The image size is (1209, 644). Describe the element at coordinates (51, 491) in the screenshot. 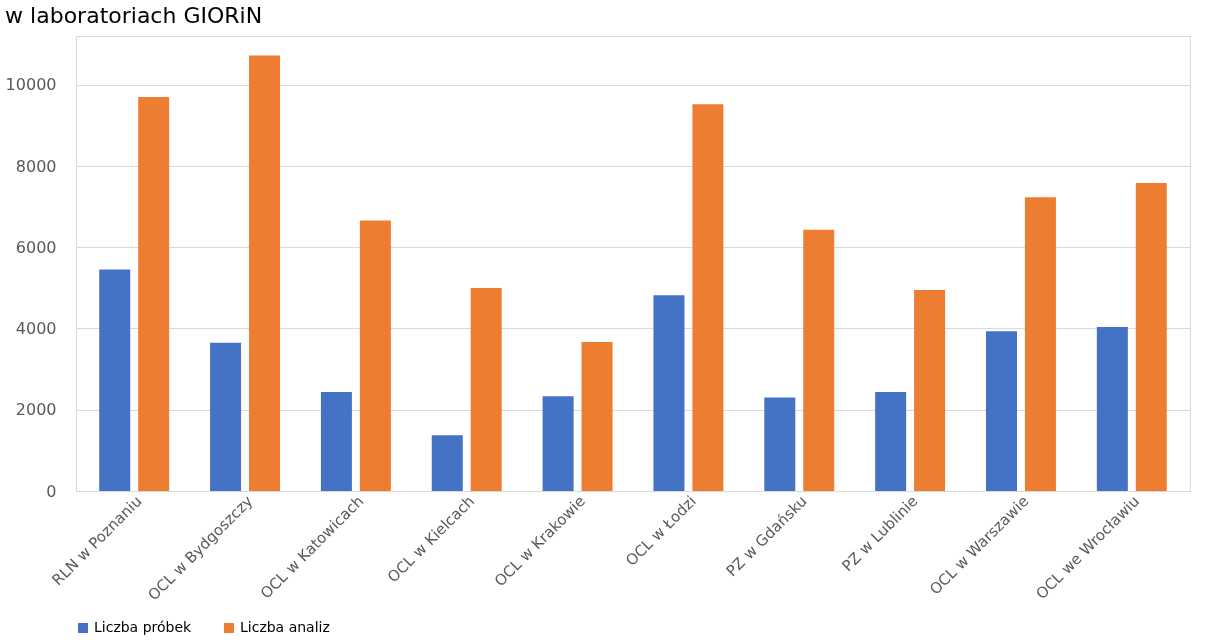

I see `y-tick-label: 0` at that location.